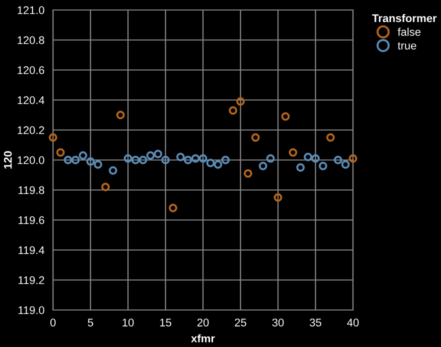 The height and width of the screenshot is (347, 441). Describe the element at coordinates (31, 70) in the screenshot. I see `y-tick-label: 120.6` at that location.